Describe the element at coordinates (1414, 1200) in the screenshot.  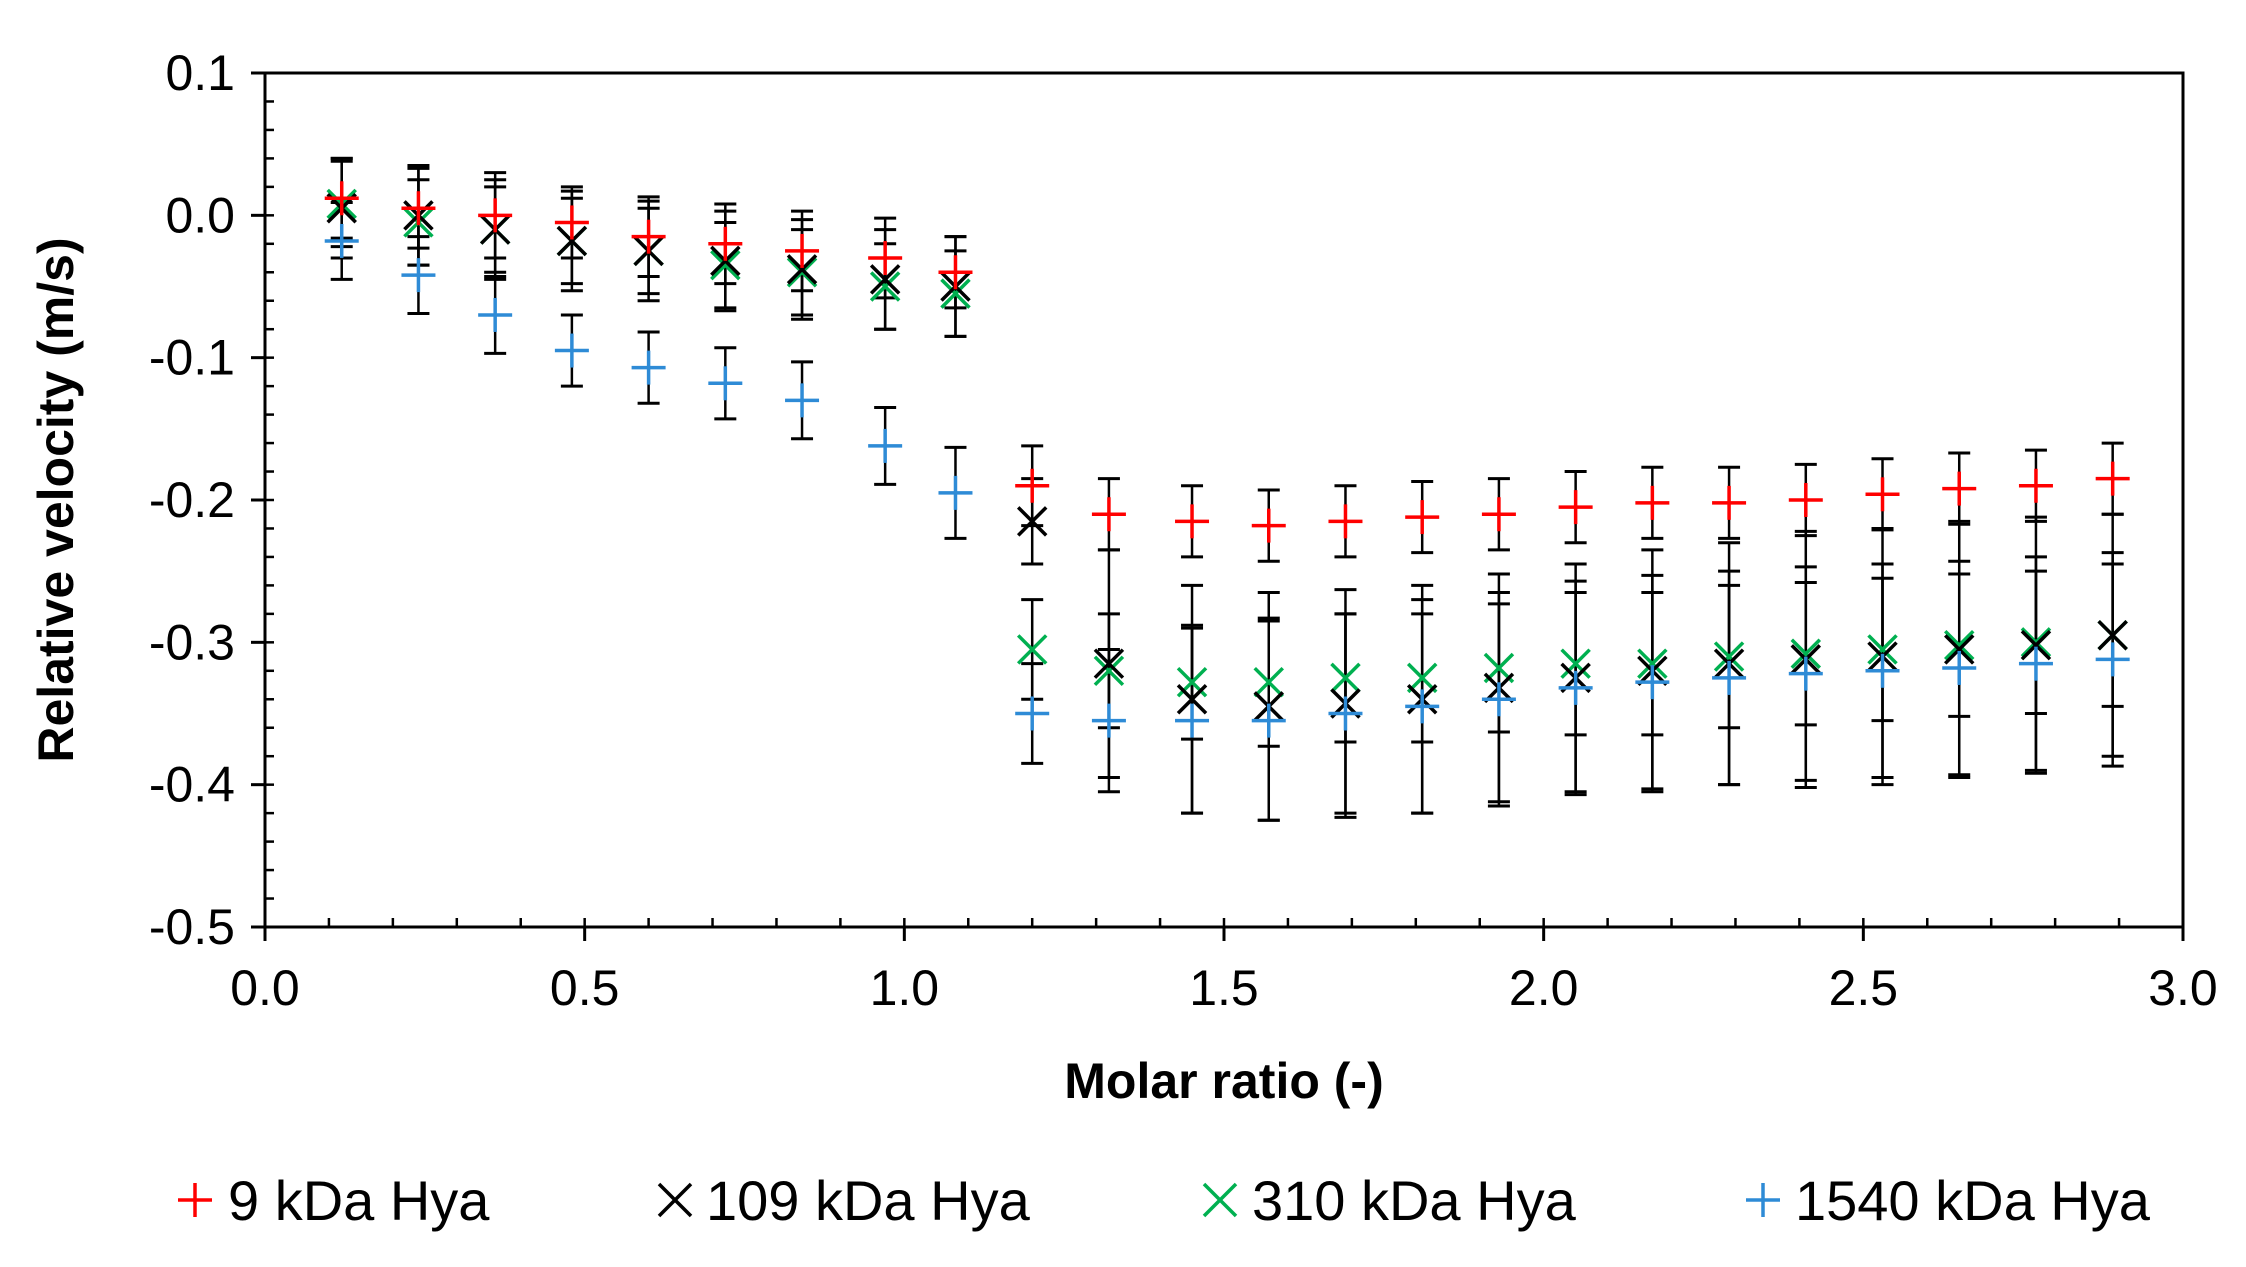
I see `legend-label: 310 kDa Hya` at that location.